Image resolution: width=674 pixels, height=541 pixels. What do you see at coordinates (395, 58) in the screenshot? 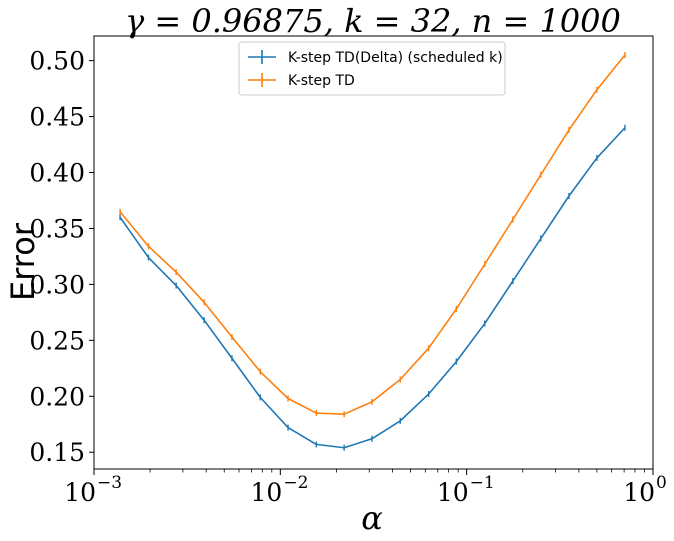
I see `legend-label-series-1: K-step TD(Delta) (scheduled k)` at bounding box center [395, 58].